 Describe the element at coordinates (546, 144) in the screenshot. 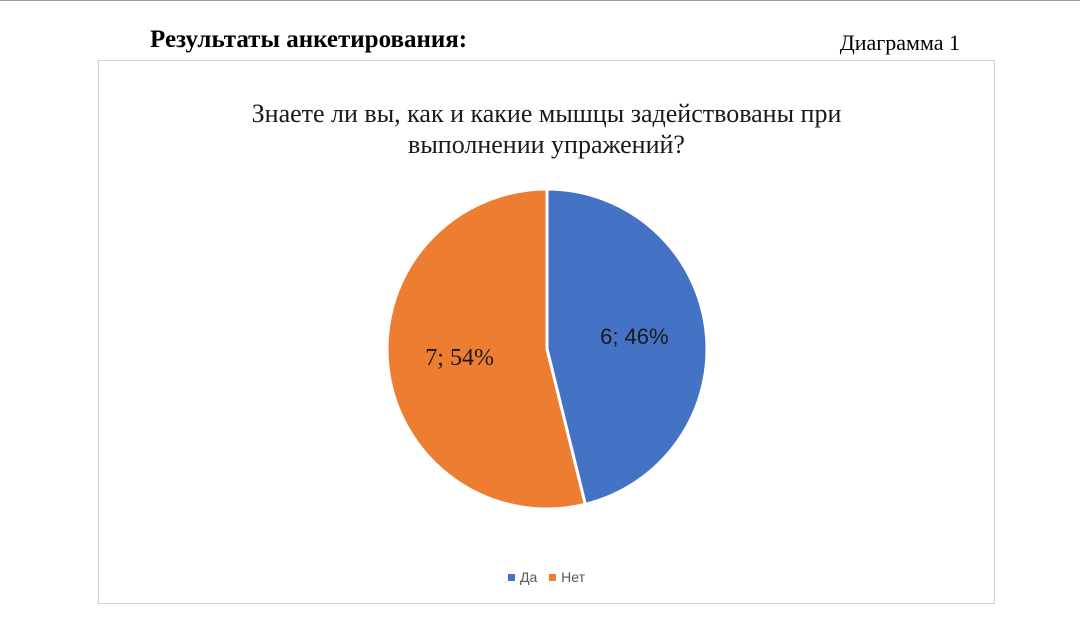

I see `chart-title-line-2: выполнении упражений?` at that location.